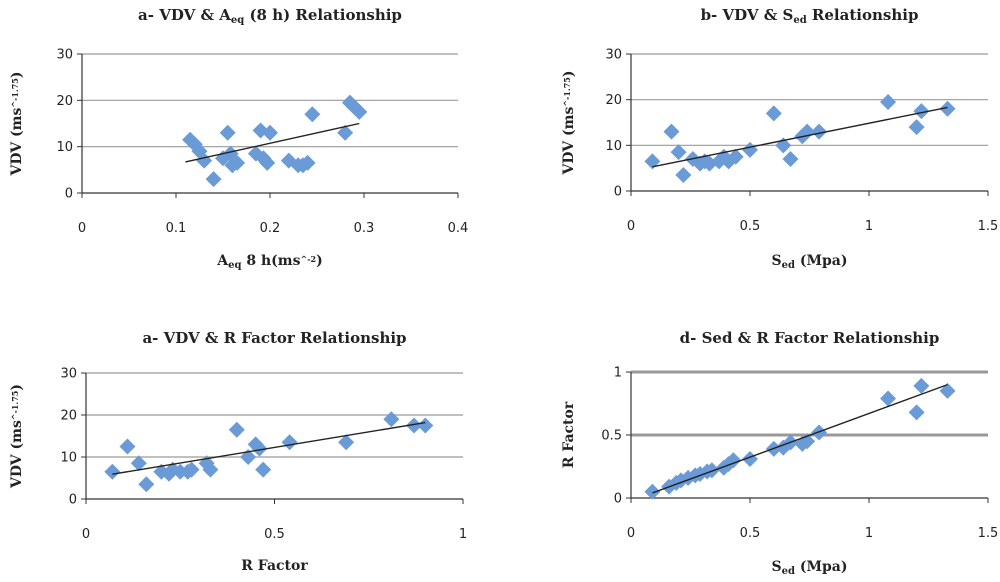  What do you see at coordinates (799, 20) in the screenshot?
I see `chart-title-part: ed` at bounding box center [799, 20].